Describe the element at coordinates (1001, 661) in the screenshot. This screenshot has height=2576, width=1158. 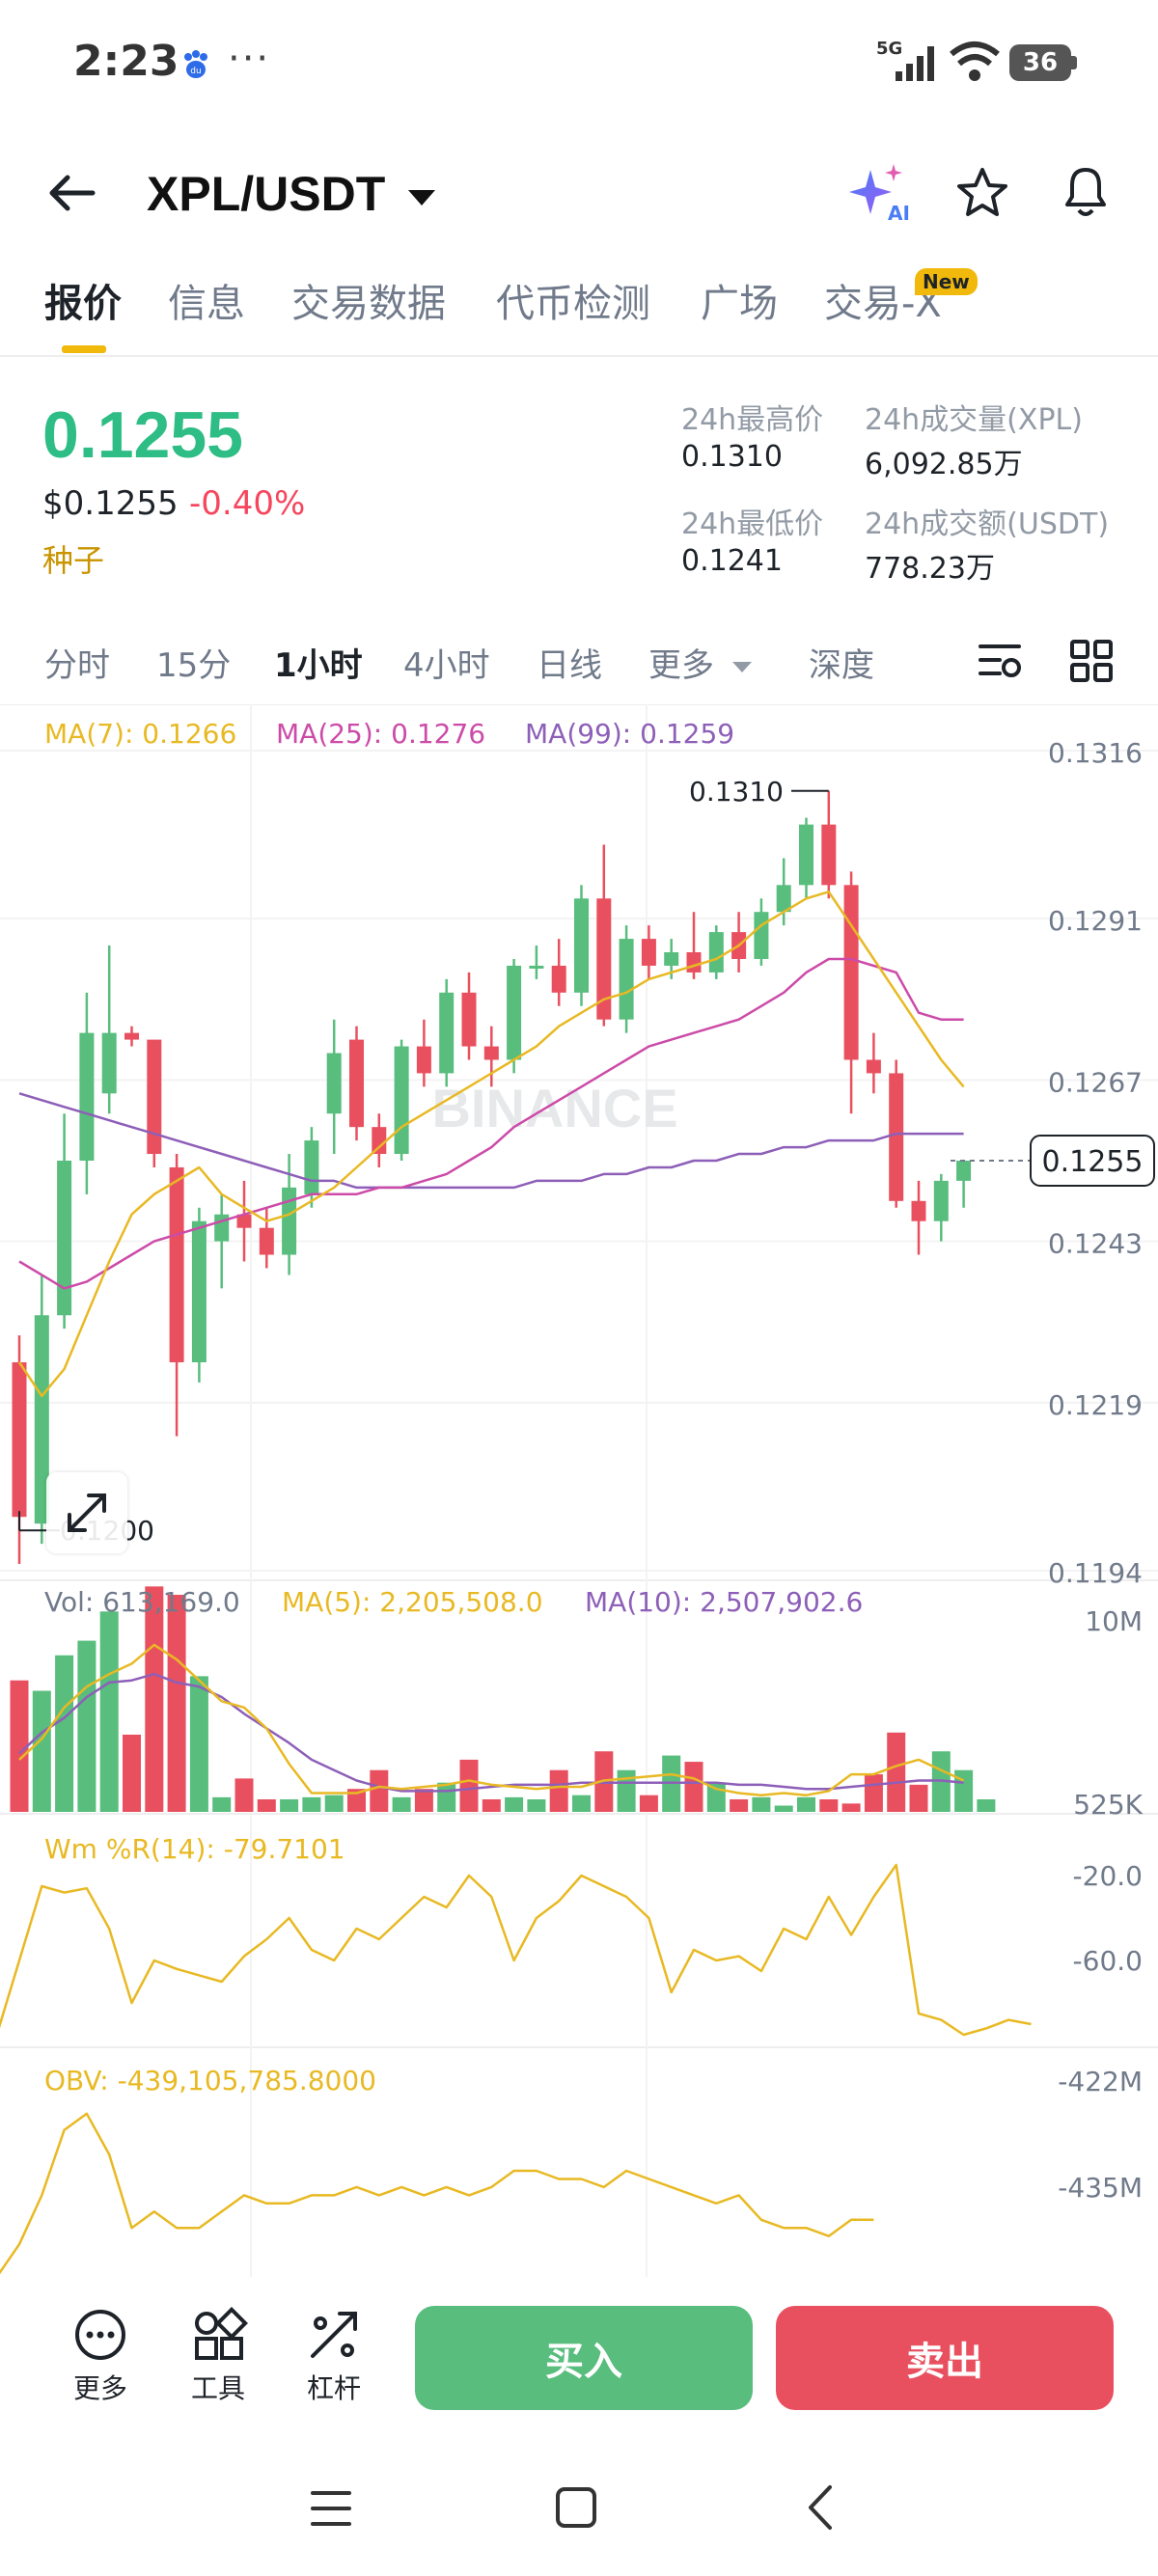
I see `indicator-settings-icon` at that location.